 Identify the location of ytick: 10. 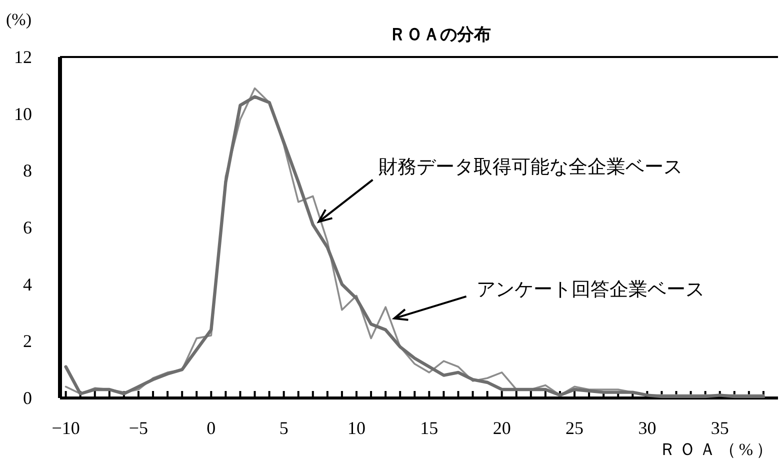
(23, 114).